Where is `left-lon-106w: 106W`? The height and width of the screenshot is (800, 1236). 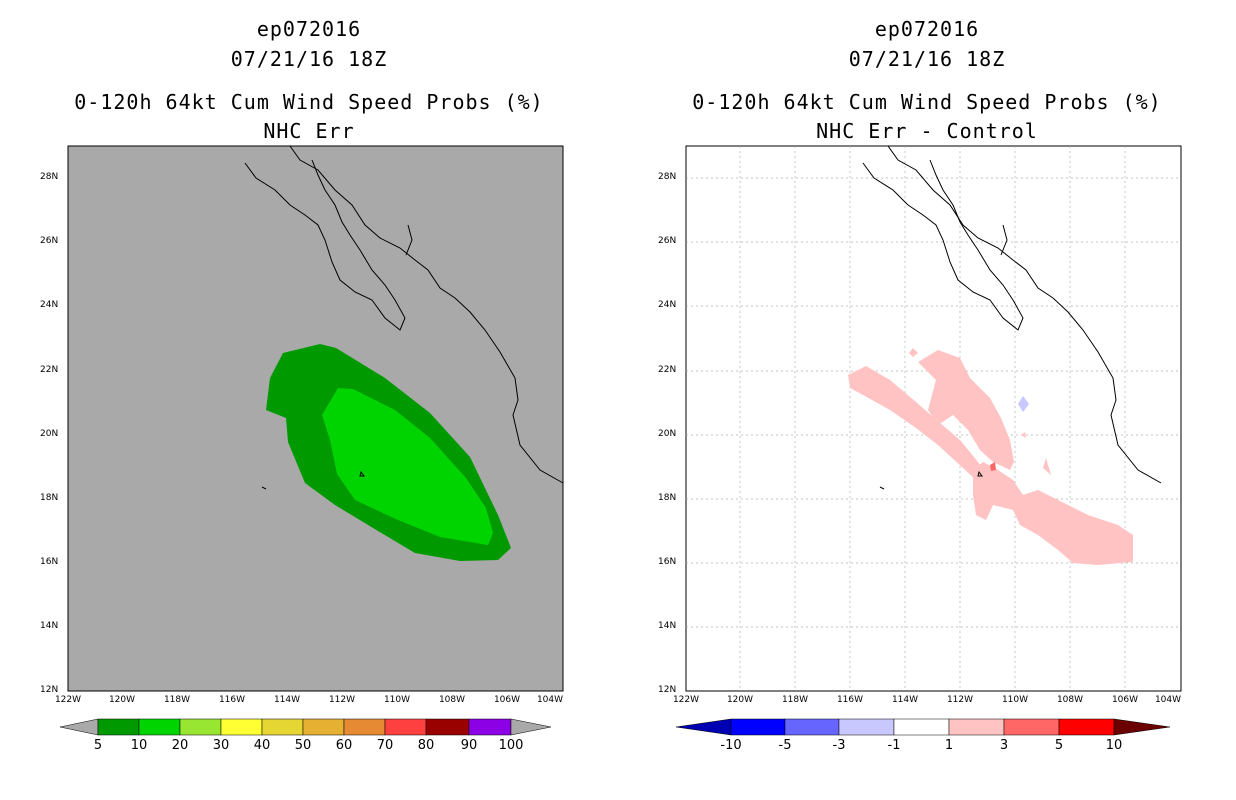
left-lon-106w: 106W is located at coordinates (507, 700).